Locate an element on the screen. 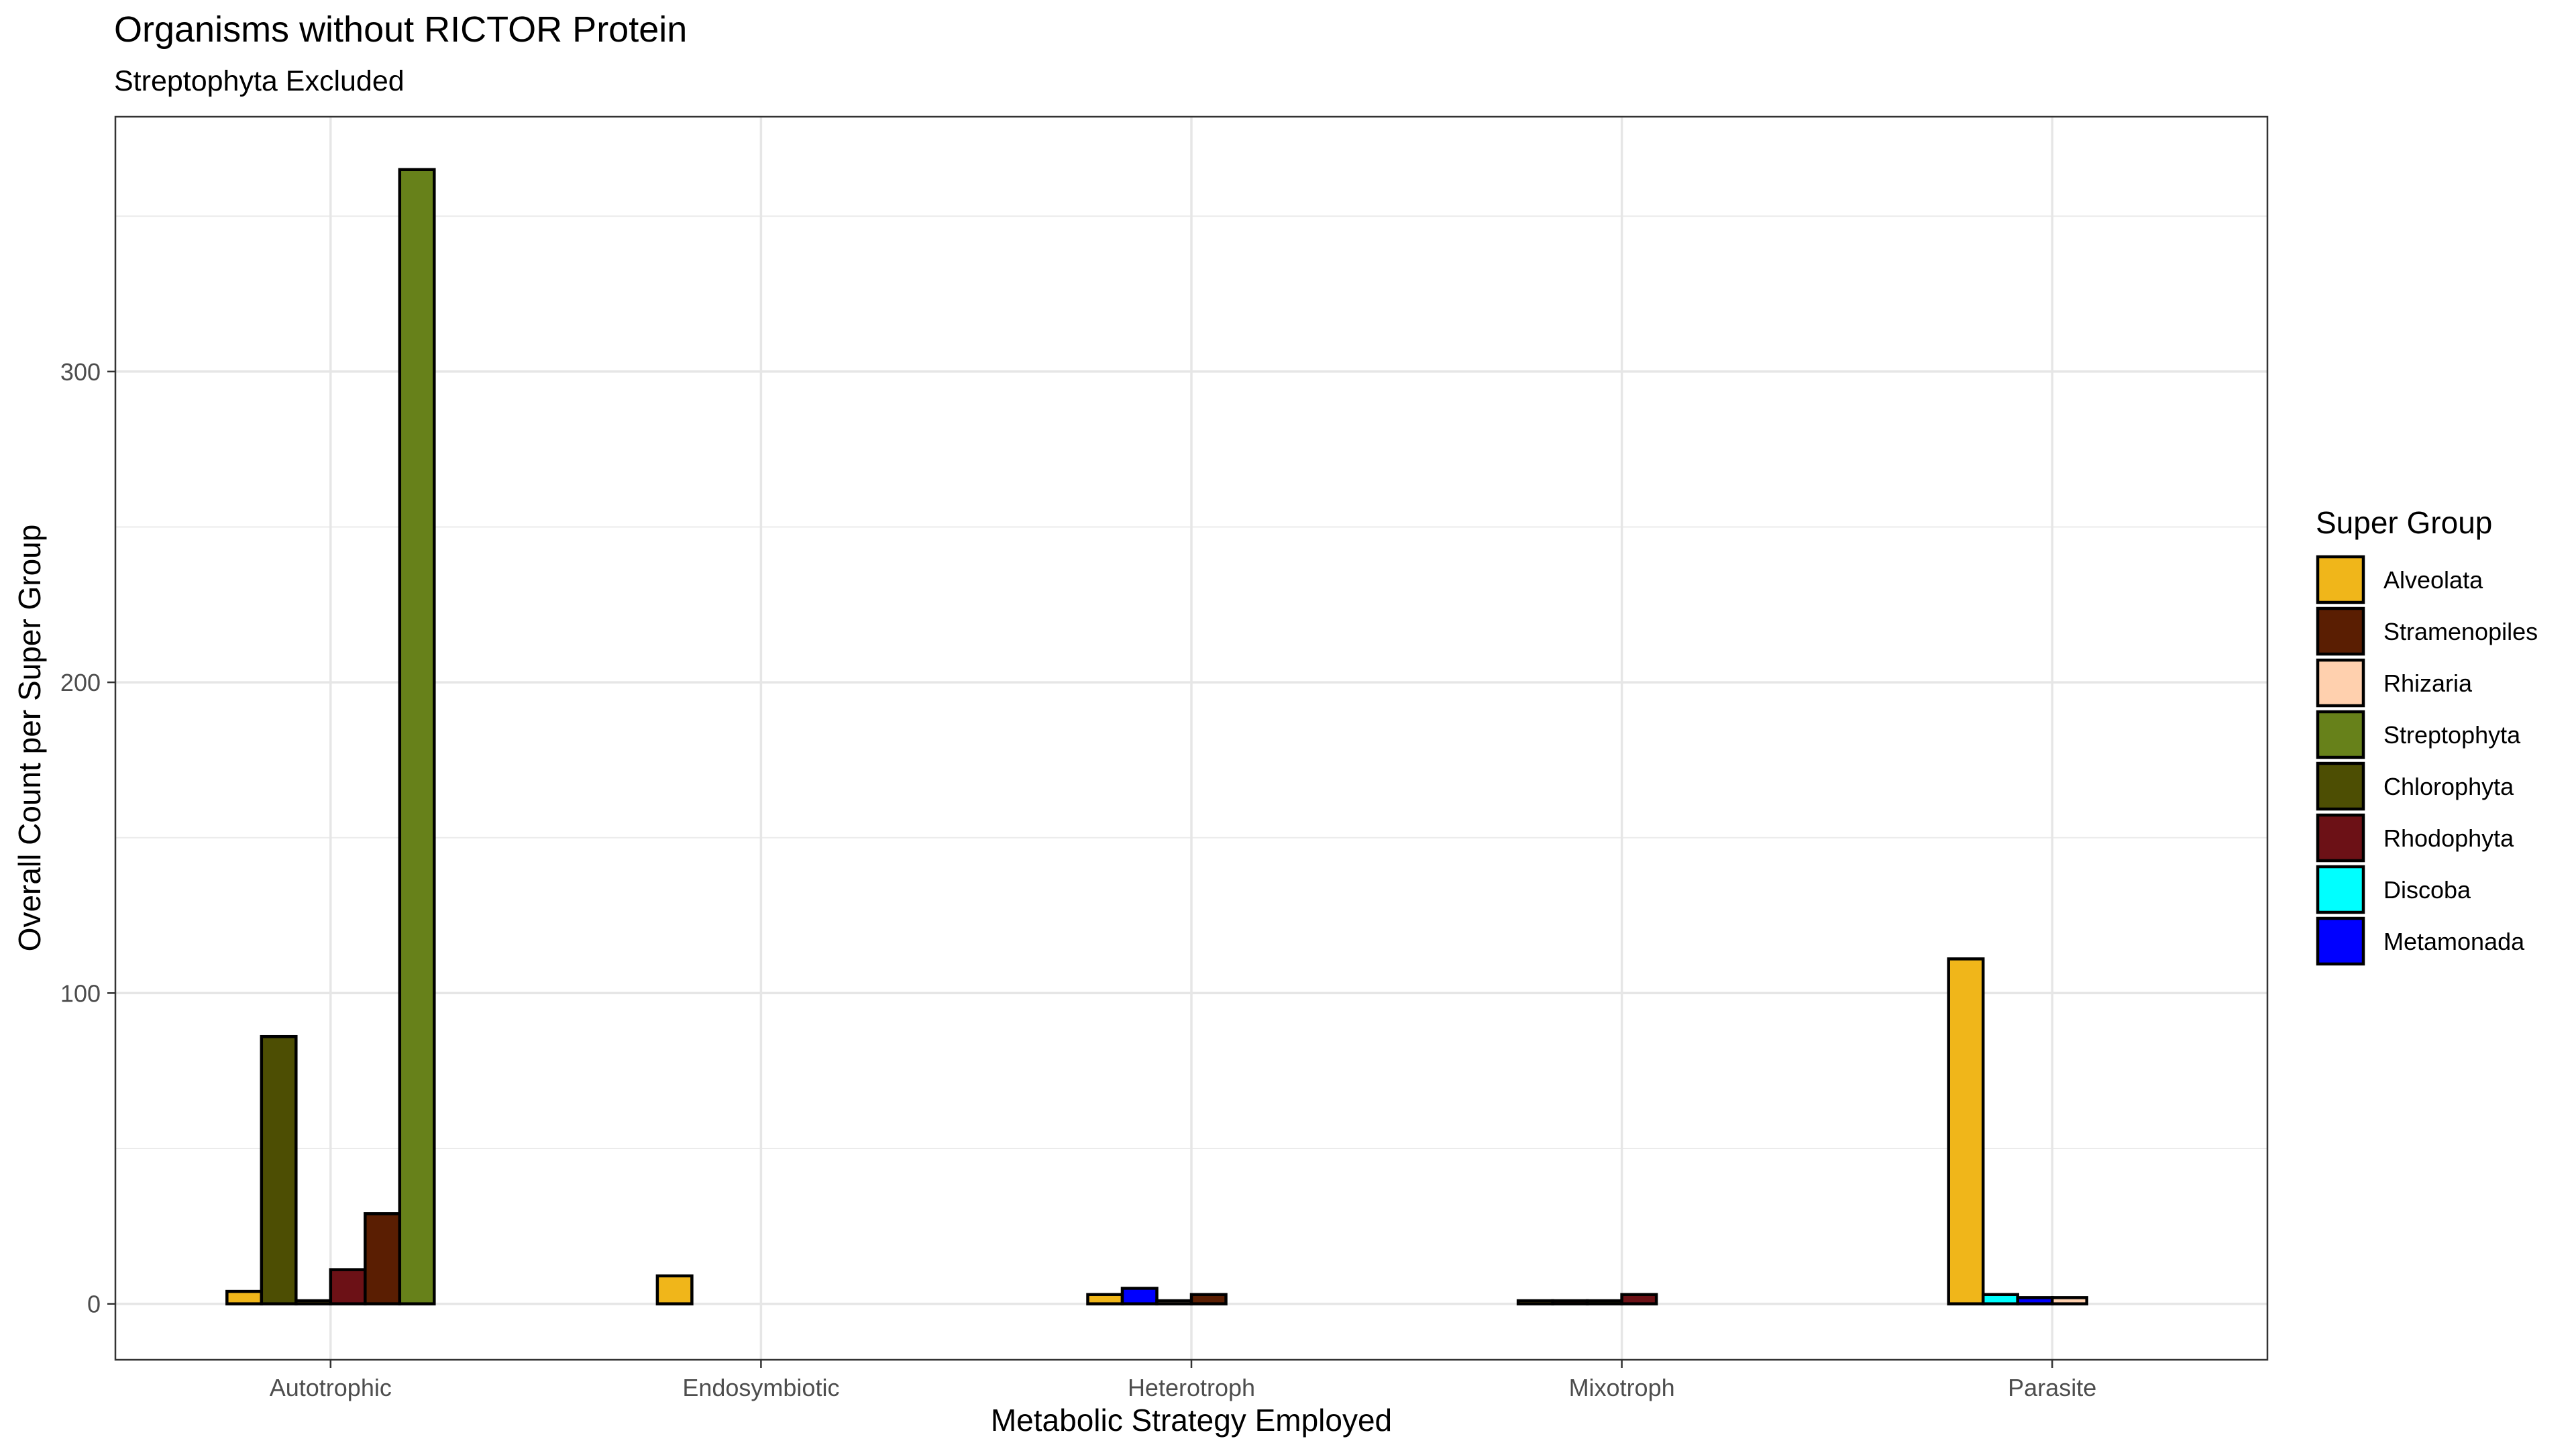 The width and height of the screenshot is (2576, 1449). legend-key-chlorophyta is located at coordinates (2340, 786).